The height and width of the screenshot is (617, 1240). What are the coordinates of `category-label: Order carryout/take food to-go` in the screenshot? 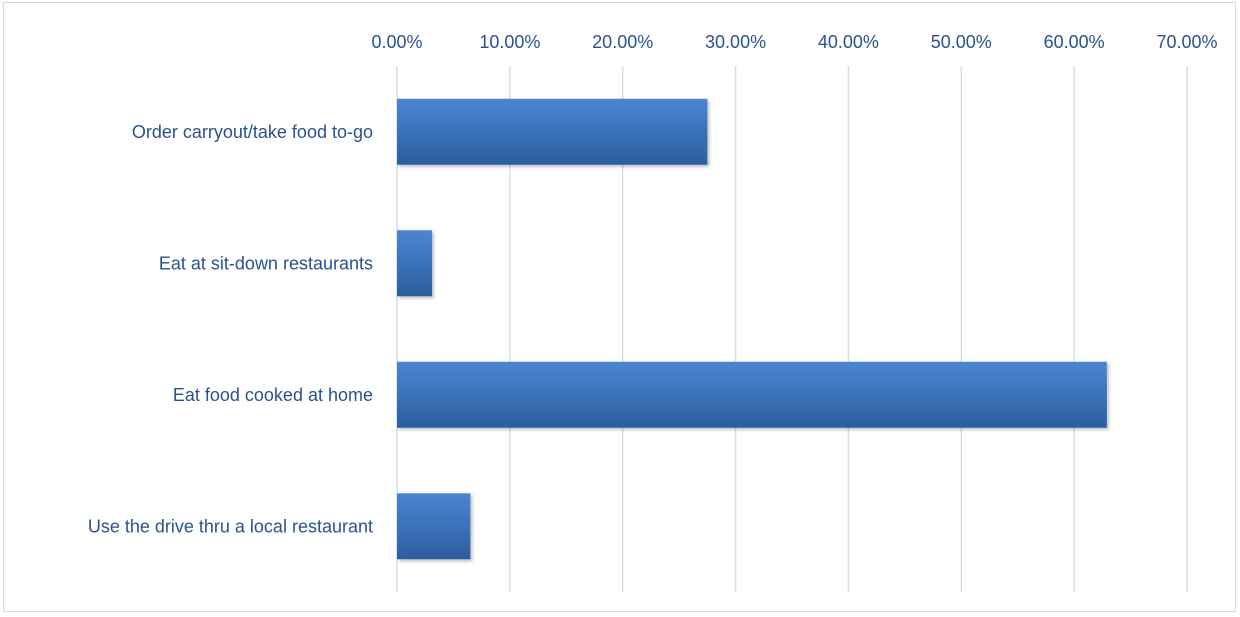 It's located at (252, 132).